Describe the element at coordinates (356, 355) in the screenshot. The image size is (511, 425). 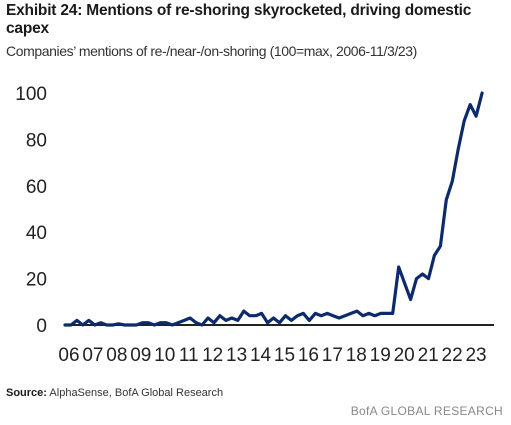
I see `x-tick-label: 18` at that location.